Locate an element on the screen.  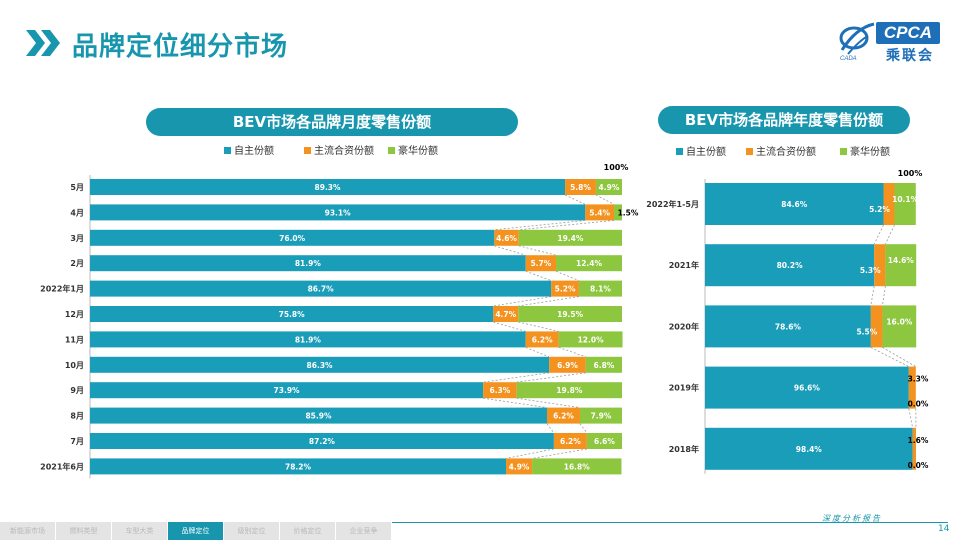
value-label-1-9: 6.2% is located at coordinates (563, 416).